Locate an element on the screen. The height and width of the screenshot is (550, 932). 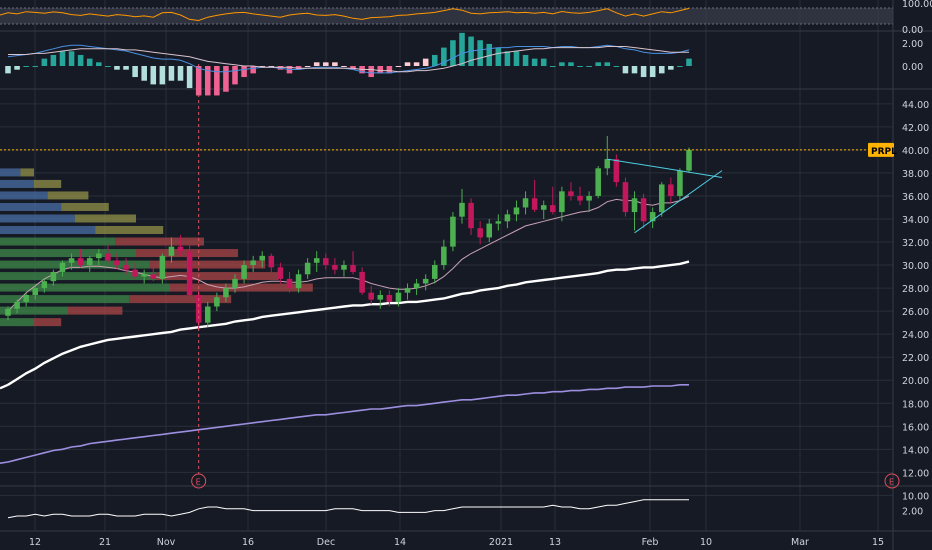
y-tick-label: 26.00 is located at coordinates (915, 312).